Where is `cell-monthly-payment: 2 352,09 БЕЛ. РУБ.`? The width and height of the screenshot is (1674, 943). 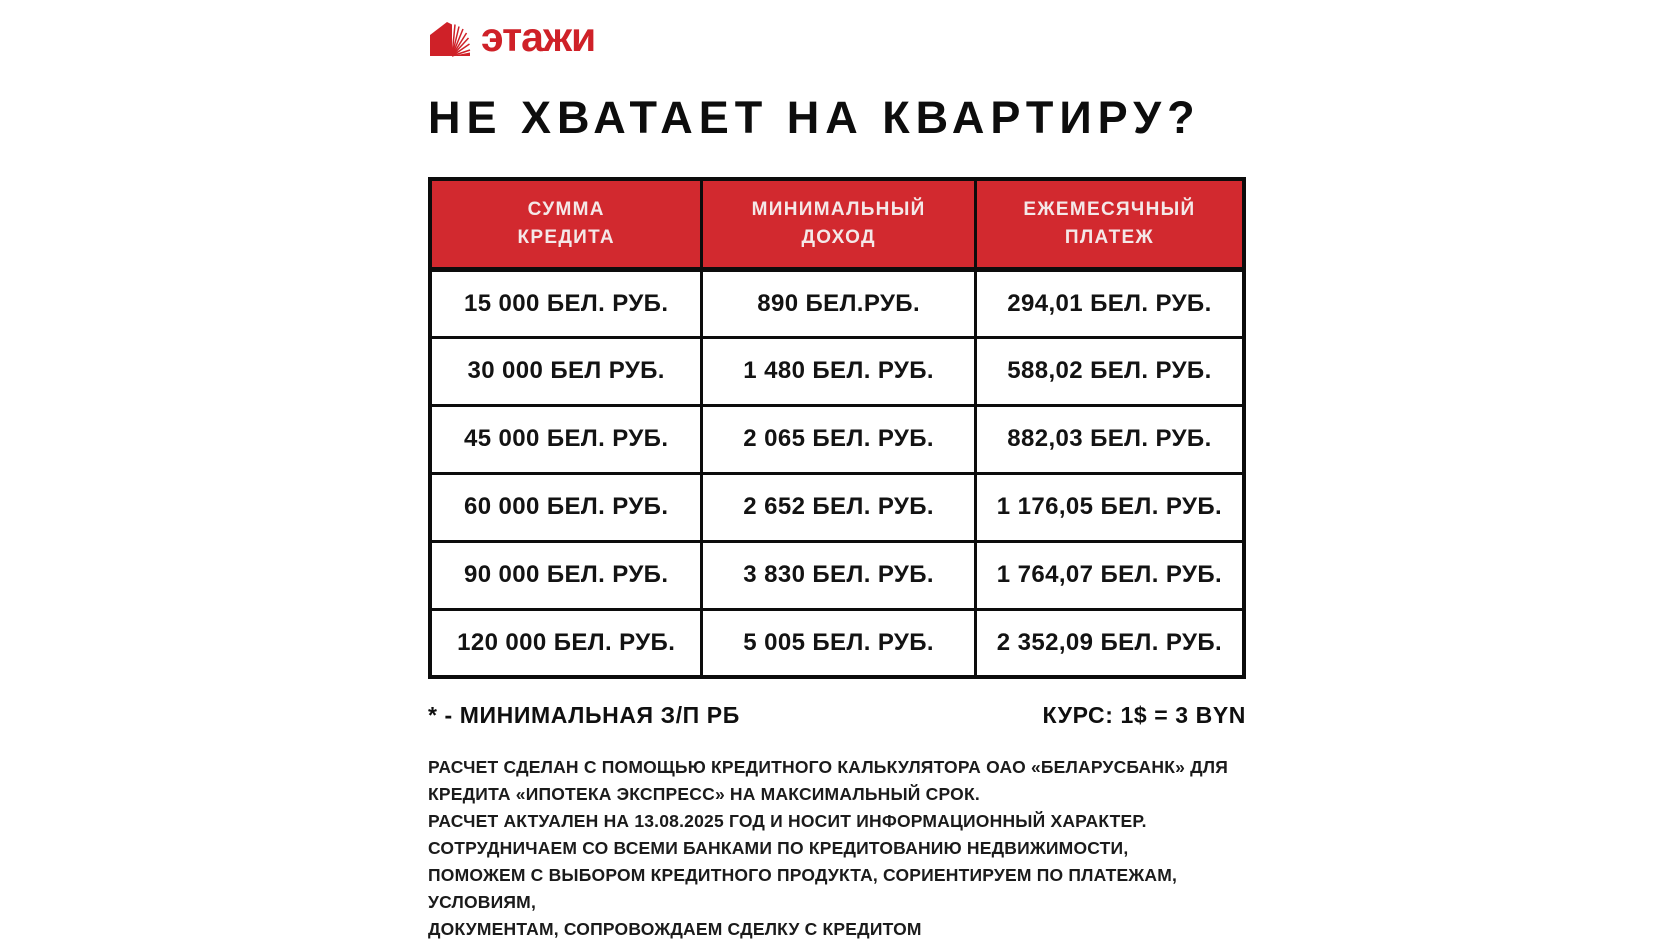 cell-monthly-payment: 2 352,09 БЕЛ. РУБ. is located at coordinates (1109, 643).